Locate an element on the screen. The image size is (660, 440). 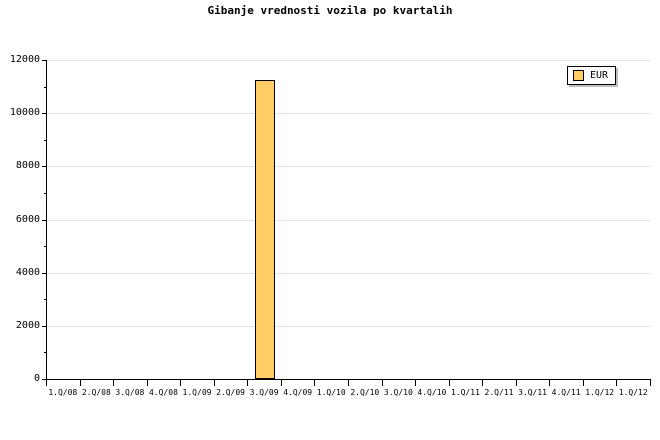
x-tick-label: 4.Q/09 is located at coordinates (298, 392).